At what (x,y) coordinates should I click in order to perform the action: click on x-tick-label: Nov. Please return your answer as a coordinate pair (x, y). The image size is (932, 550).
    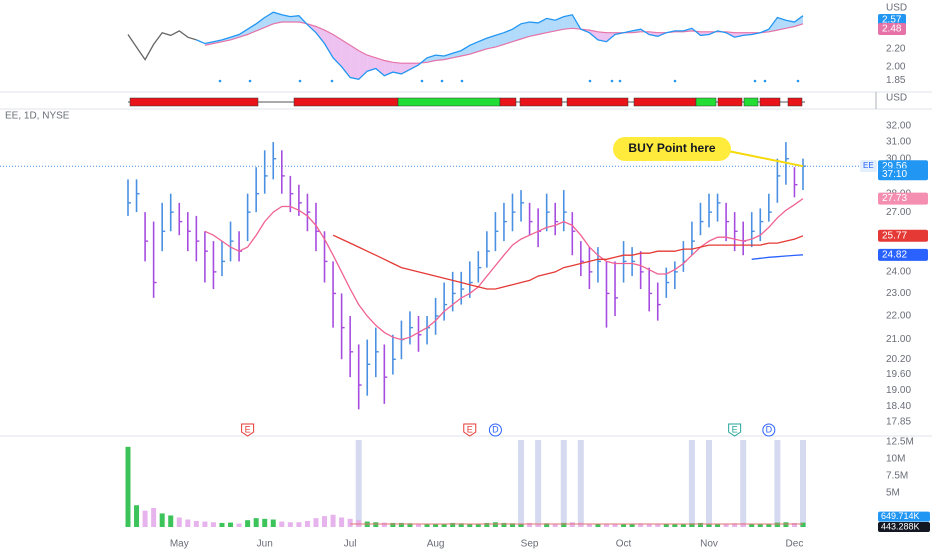
    Looking at the image, I should click on (709, 544).